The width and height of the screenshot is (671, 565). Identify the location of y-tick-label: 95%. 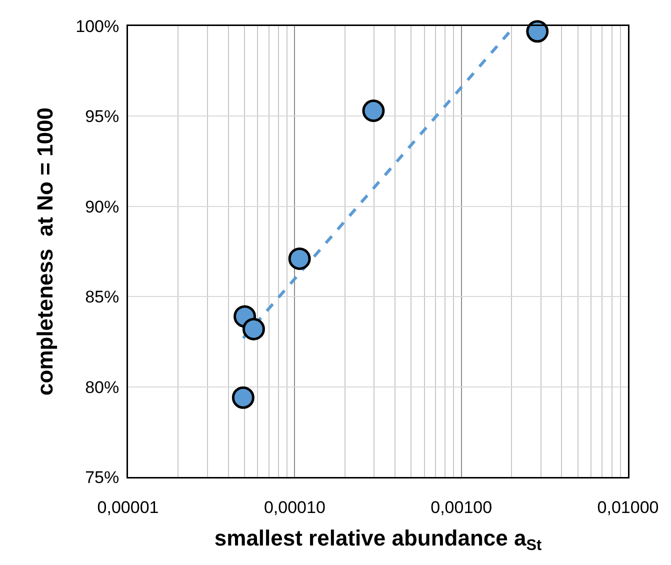
(102, 116).